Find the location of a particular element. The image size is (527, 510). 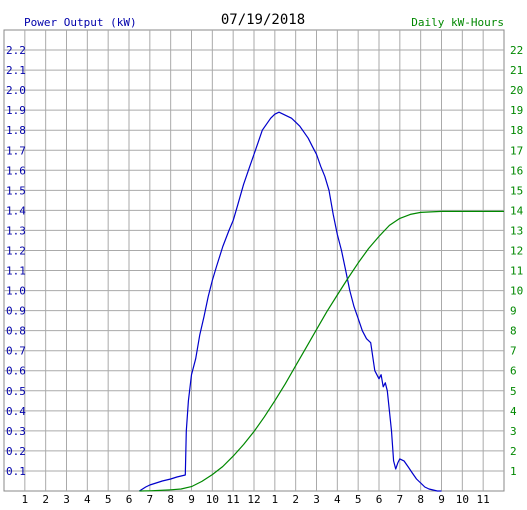

left-tick-label: 0.3 is located at coordinates (16, 431).